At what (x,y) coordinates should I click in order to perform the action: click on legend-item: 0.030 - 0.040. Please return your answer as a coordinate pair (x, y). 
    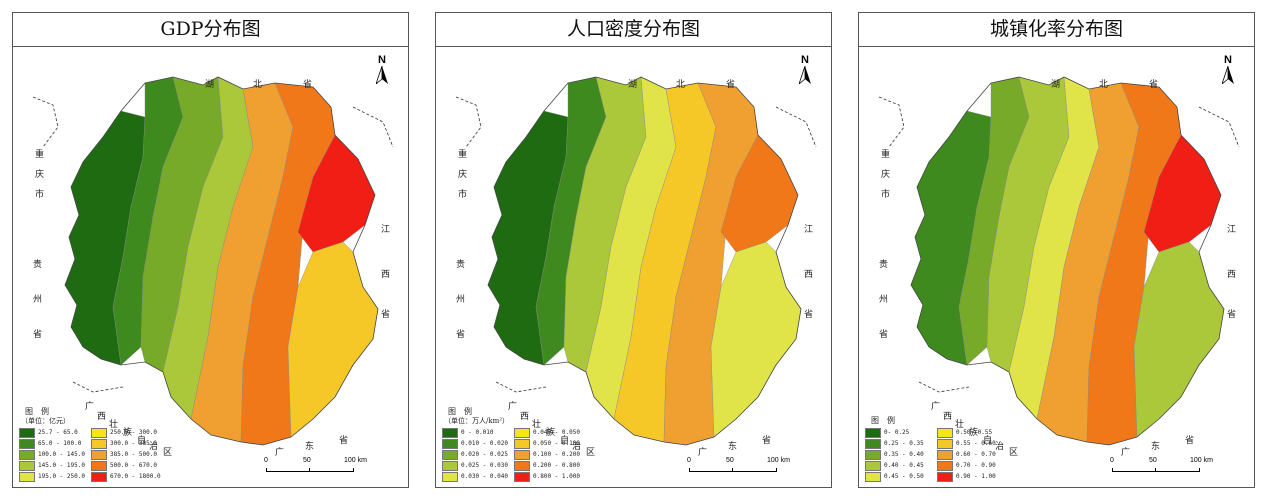
    Looking at the image, I should click on (478, 476).